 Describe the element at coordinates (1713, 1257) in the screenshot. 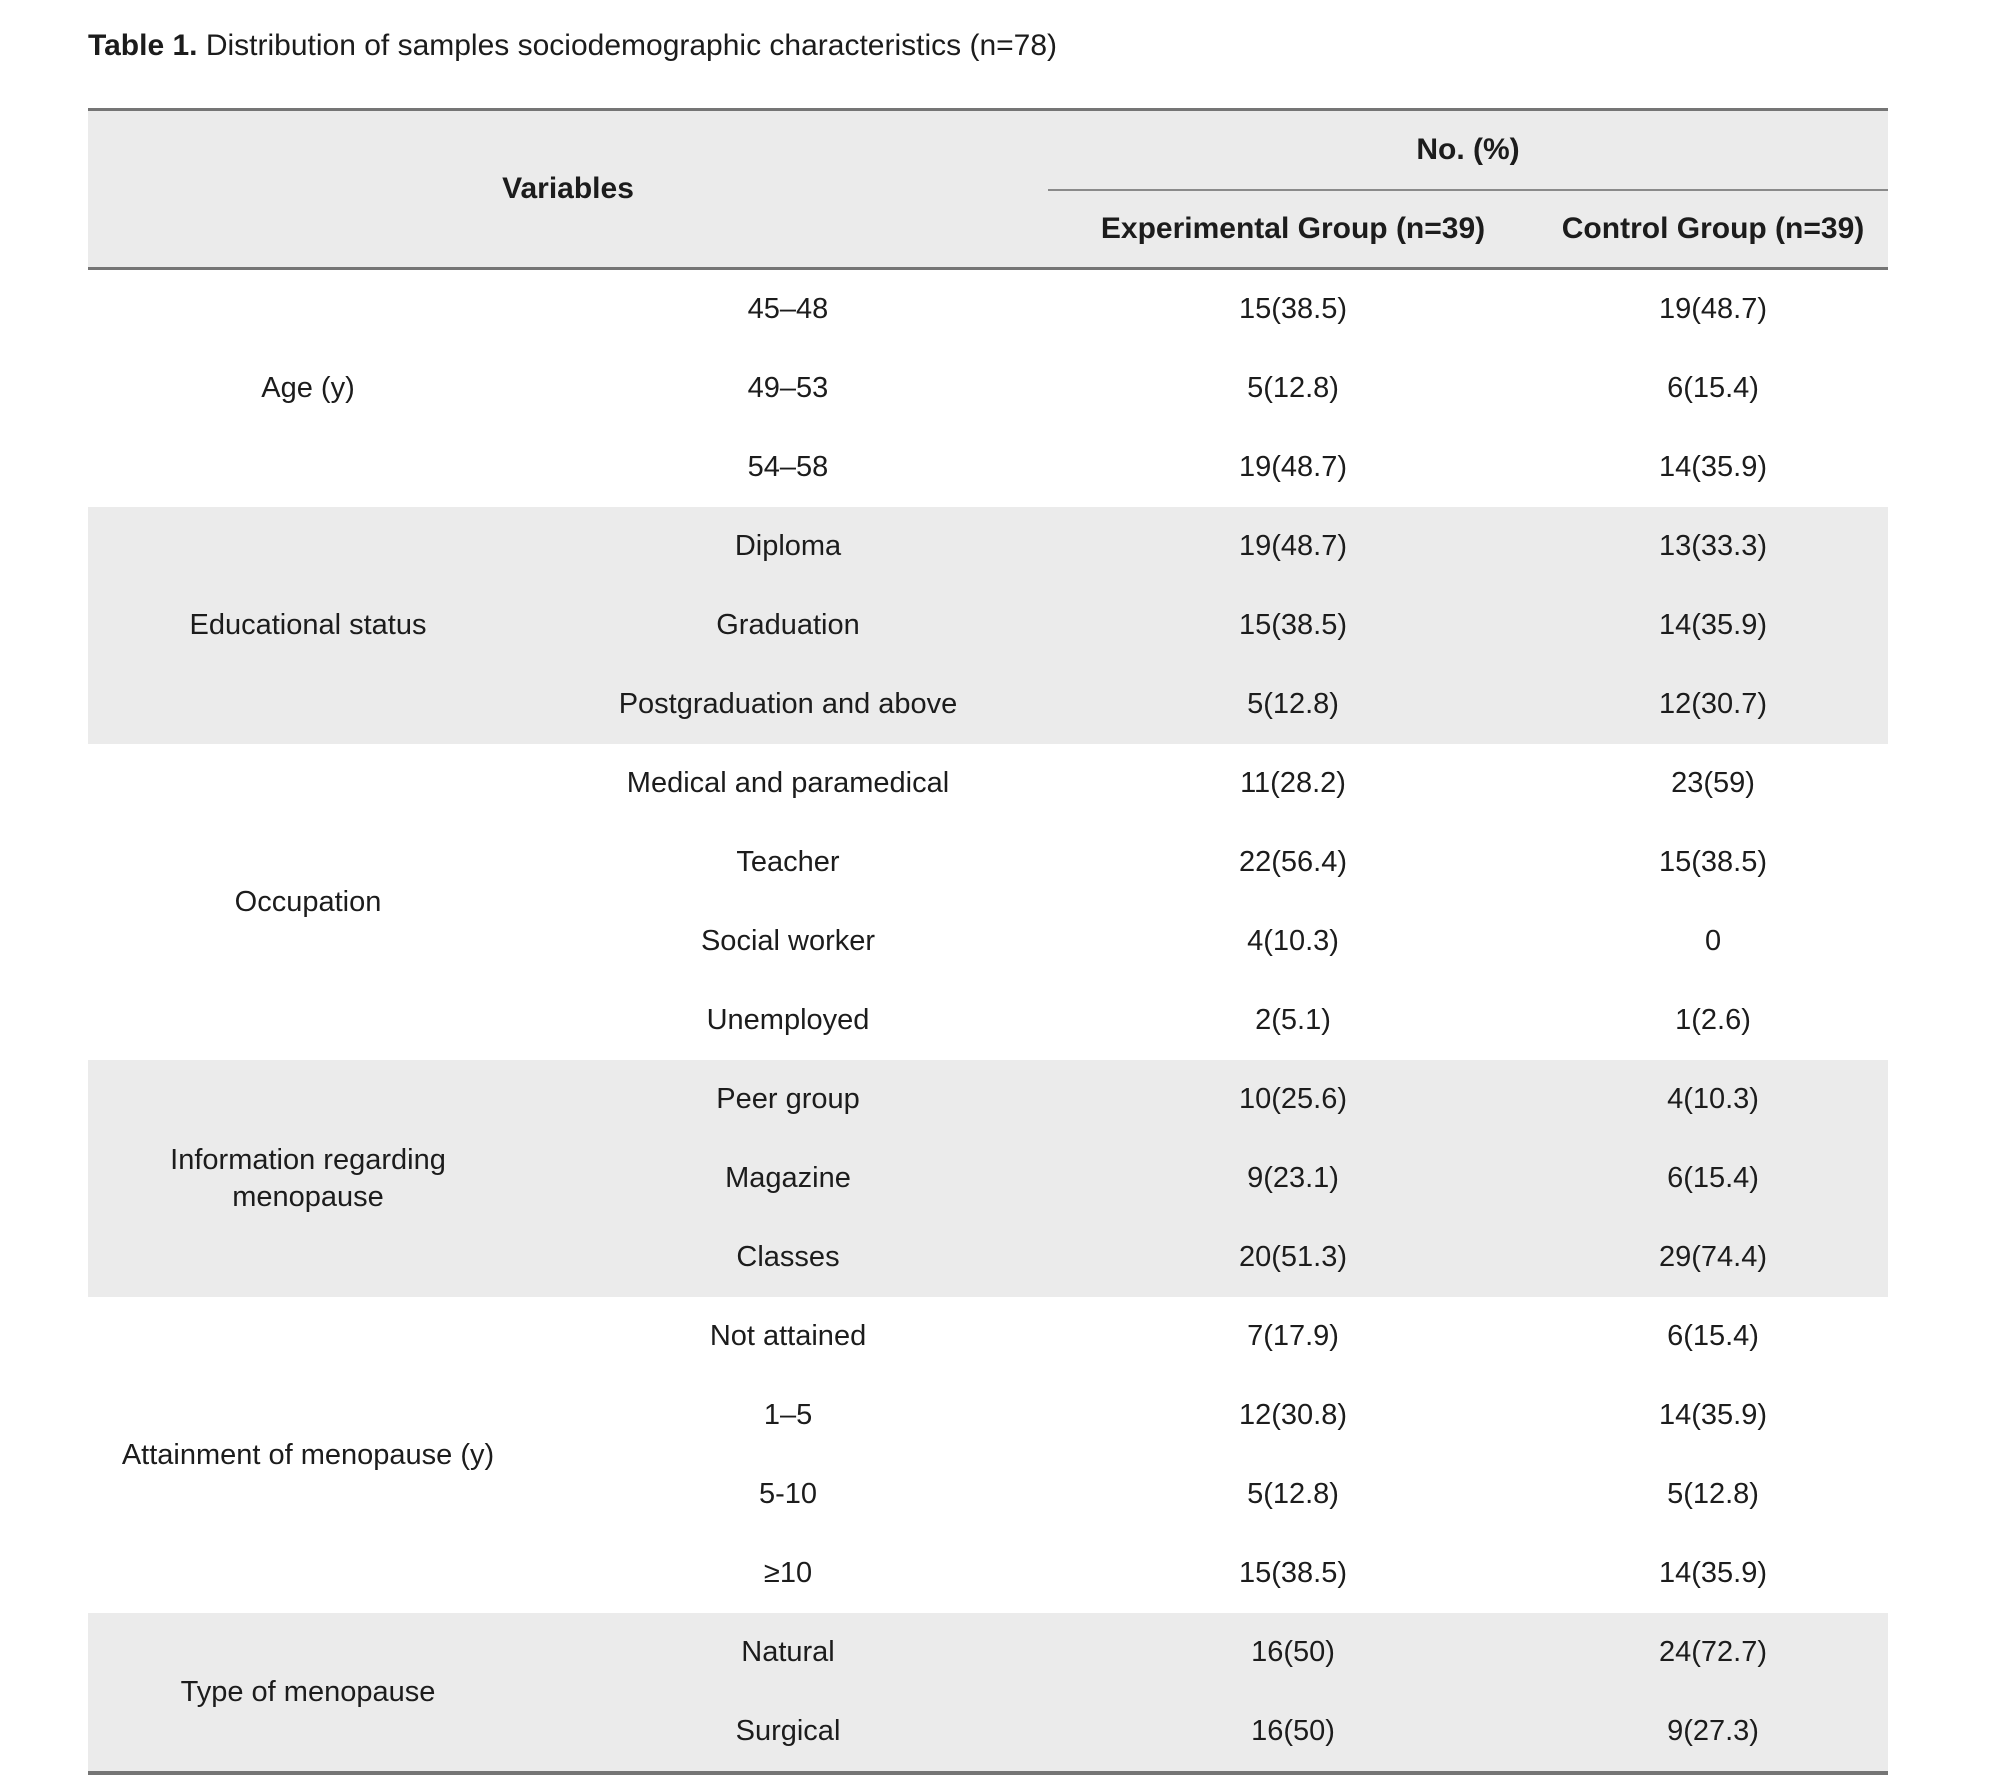

I see `control-value-cell: 29(74.4)` at that location.